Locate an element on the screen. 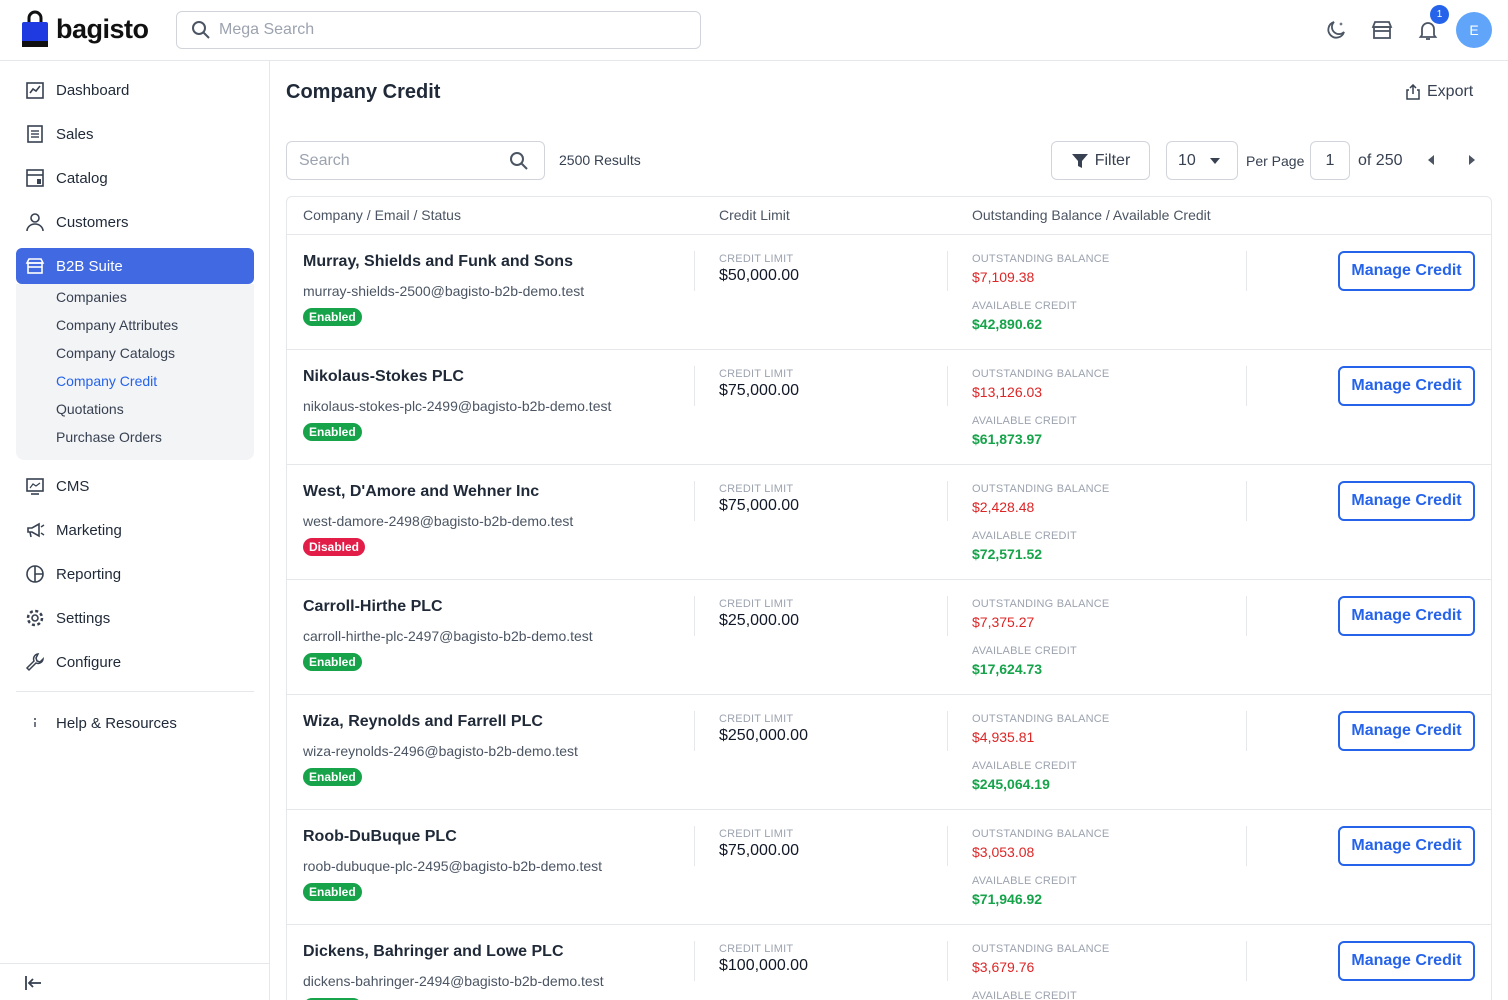 The height and width of the screenshot is (1000, 1508). export-icon is located at coordinates (1413, 92).